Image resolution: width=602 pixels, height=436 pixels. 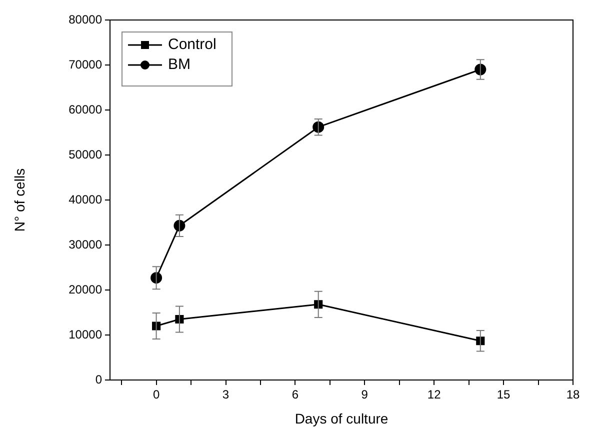 What do you see at coordinates (85, 109) in the screenshot?
I see `y-tick-label: 60000` at bounding box center [85, 109].